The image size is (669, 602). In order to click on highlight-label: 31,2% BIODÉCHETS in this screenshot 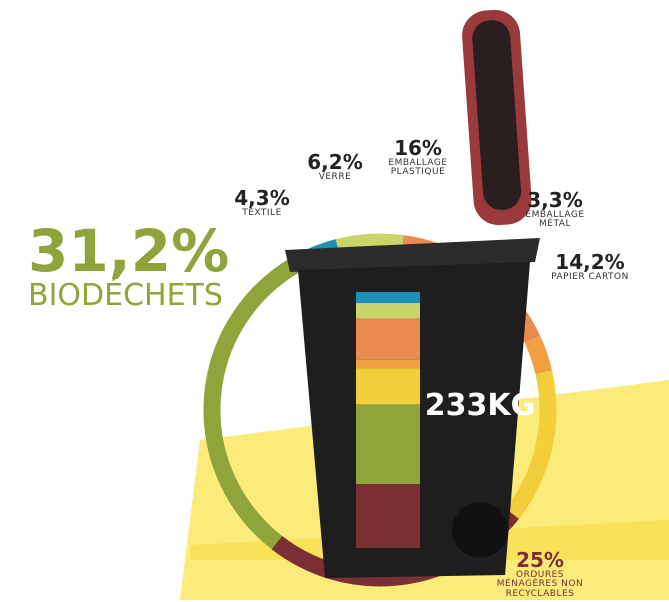, I will do `click(128, 267)`.